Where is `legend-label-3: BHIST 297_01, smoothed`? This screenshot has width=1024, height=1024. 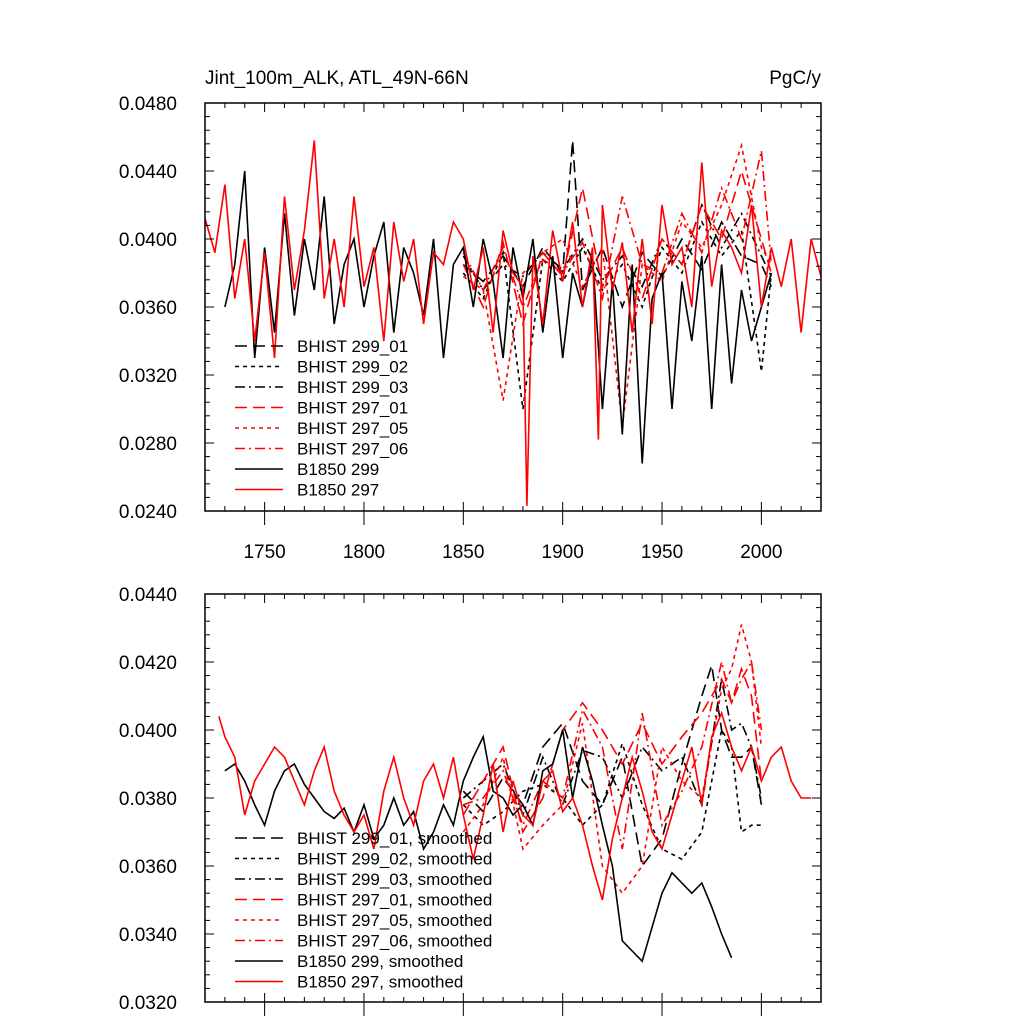 legend-label-3: BHIST 297_01, smoothed is located at coordinates (394, 900).